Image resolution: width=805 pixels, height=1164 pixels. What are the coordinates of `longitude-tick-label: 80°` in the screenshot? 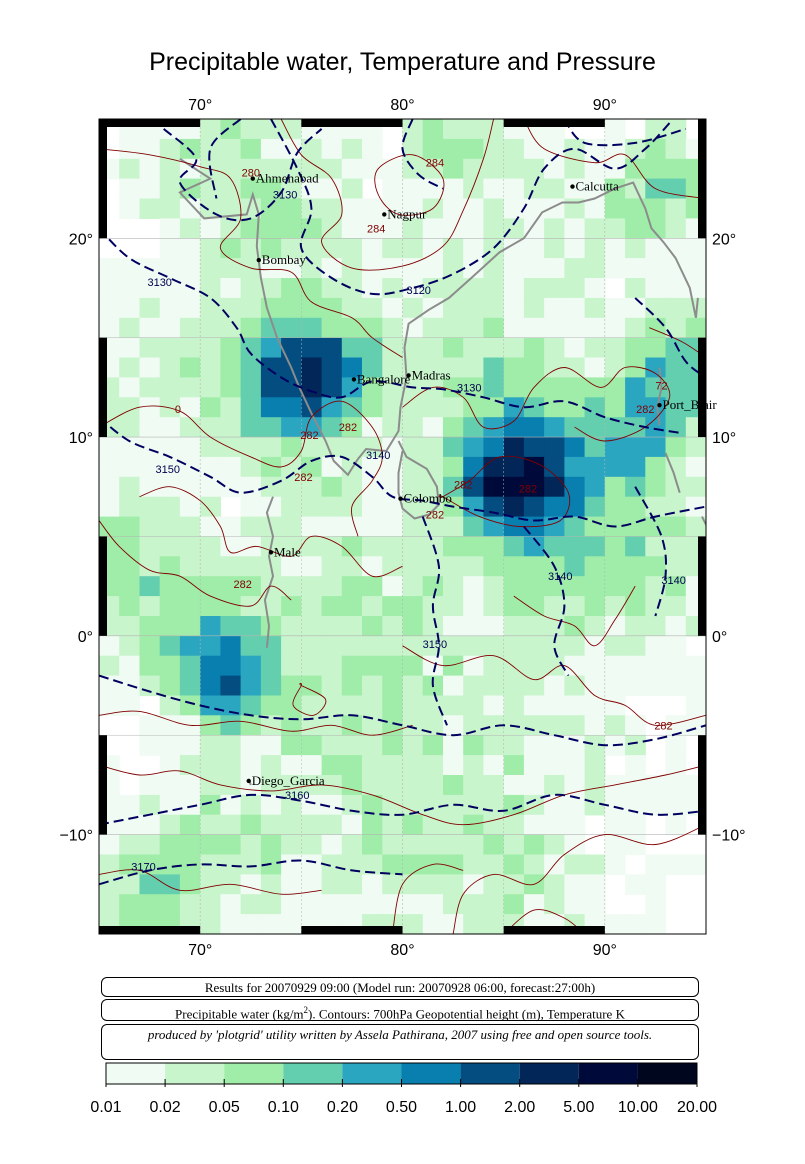 It's located at (402, 950).